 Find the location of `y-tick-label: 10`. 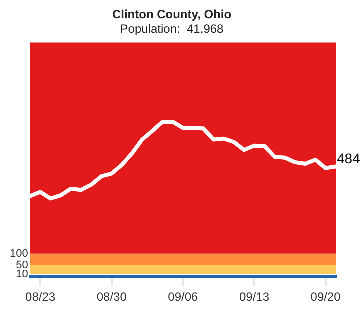

y-tick-label: 10 is located at coordinates (22, 274).